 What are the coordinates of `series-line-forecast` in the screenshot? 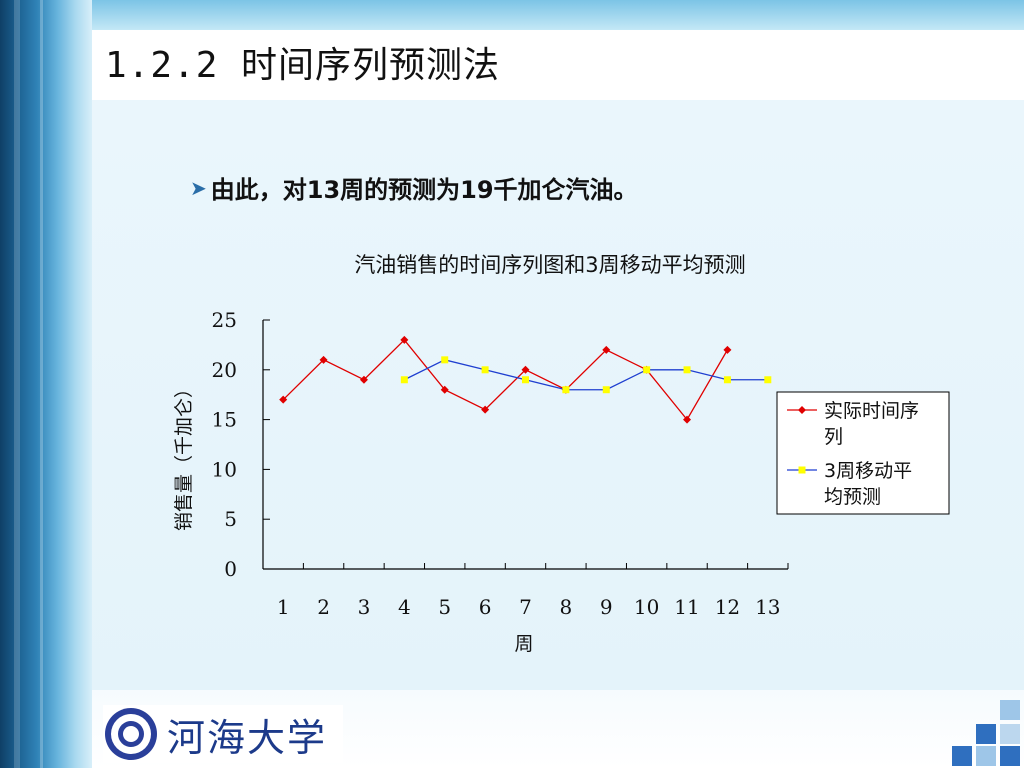 It's located at (586, 375).